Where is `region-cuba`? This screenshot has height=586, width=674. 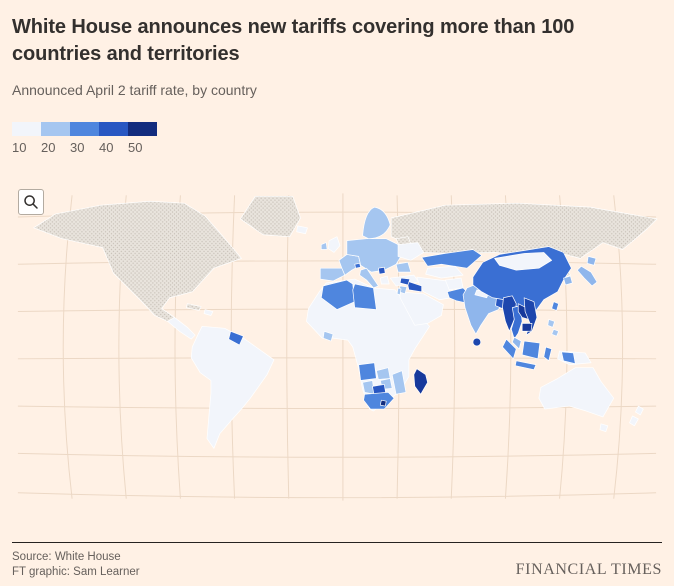
region-cuba is located at coordinates (193, 307).